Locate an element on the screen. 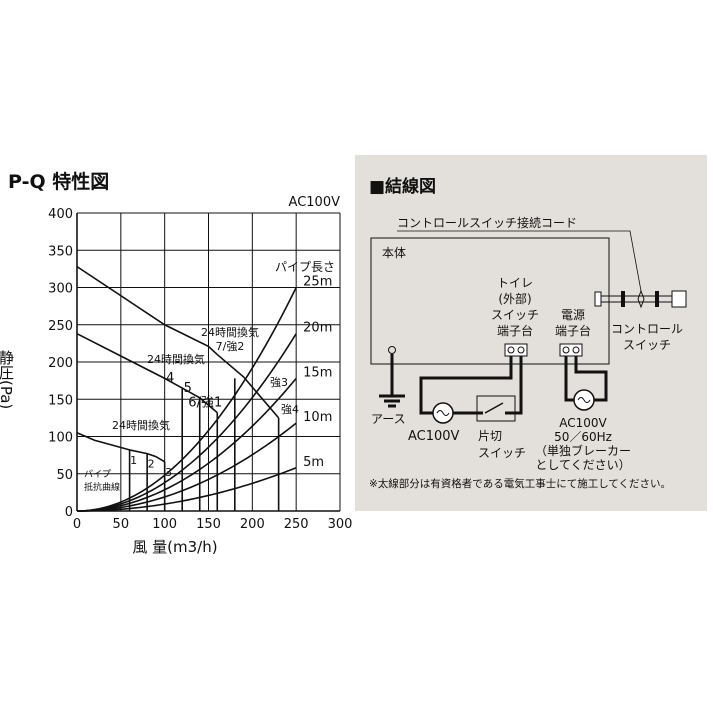 This screenshot has height=713, width=713. cord-label: コントロールスイッチ接続コード is located at coordinates (487, 222).